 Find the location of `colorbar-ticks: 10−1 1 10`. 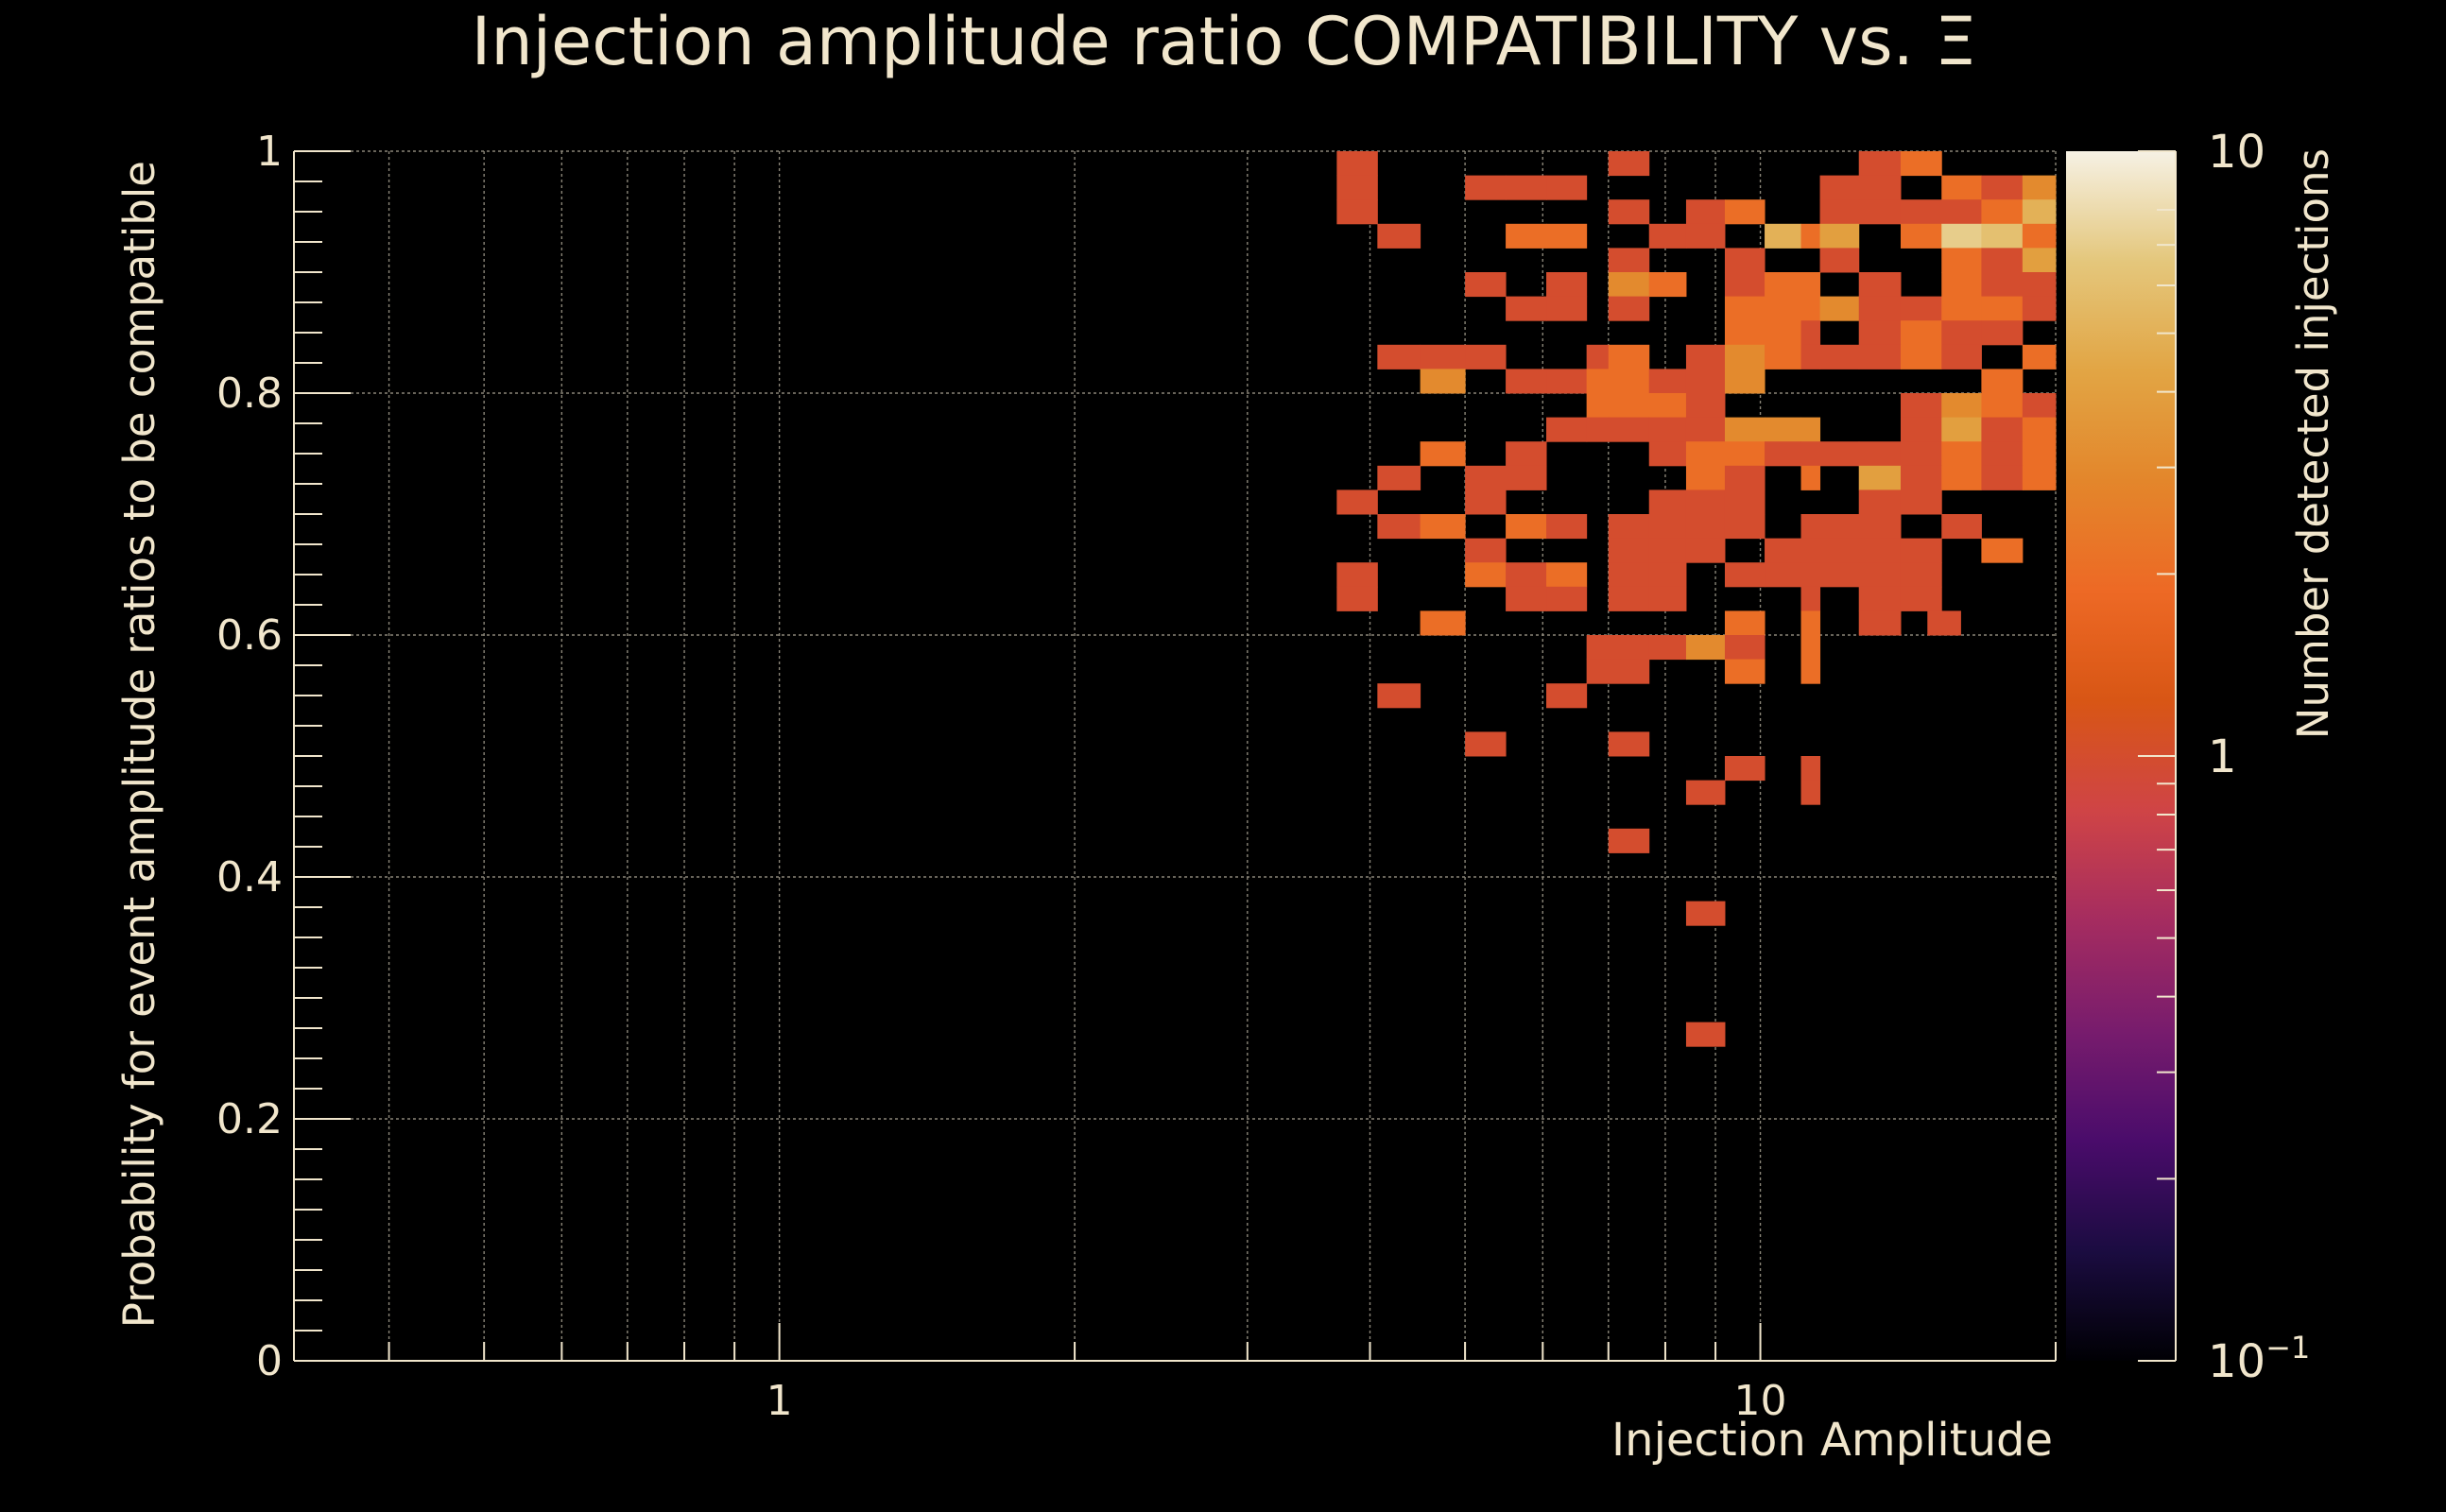

colorbar-ticks: 10−1 1 10 is located at coordinates (2224, 757).